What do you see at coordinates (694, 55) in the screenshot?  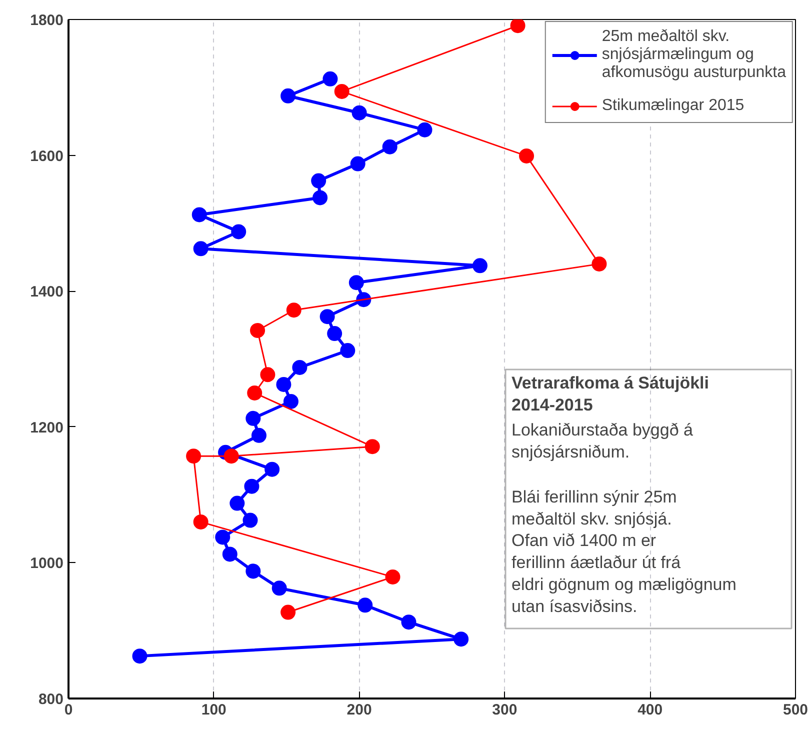 I see `legend-label: 25m meðaltöl skv. snjósjármælingum og afkomusögu austurpunkta` at bounding box center [694, 55].